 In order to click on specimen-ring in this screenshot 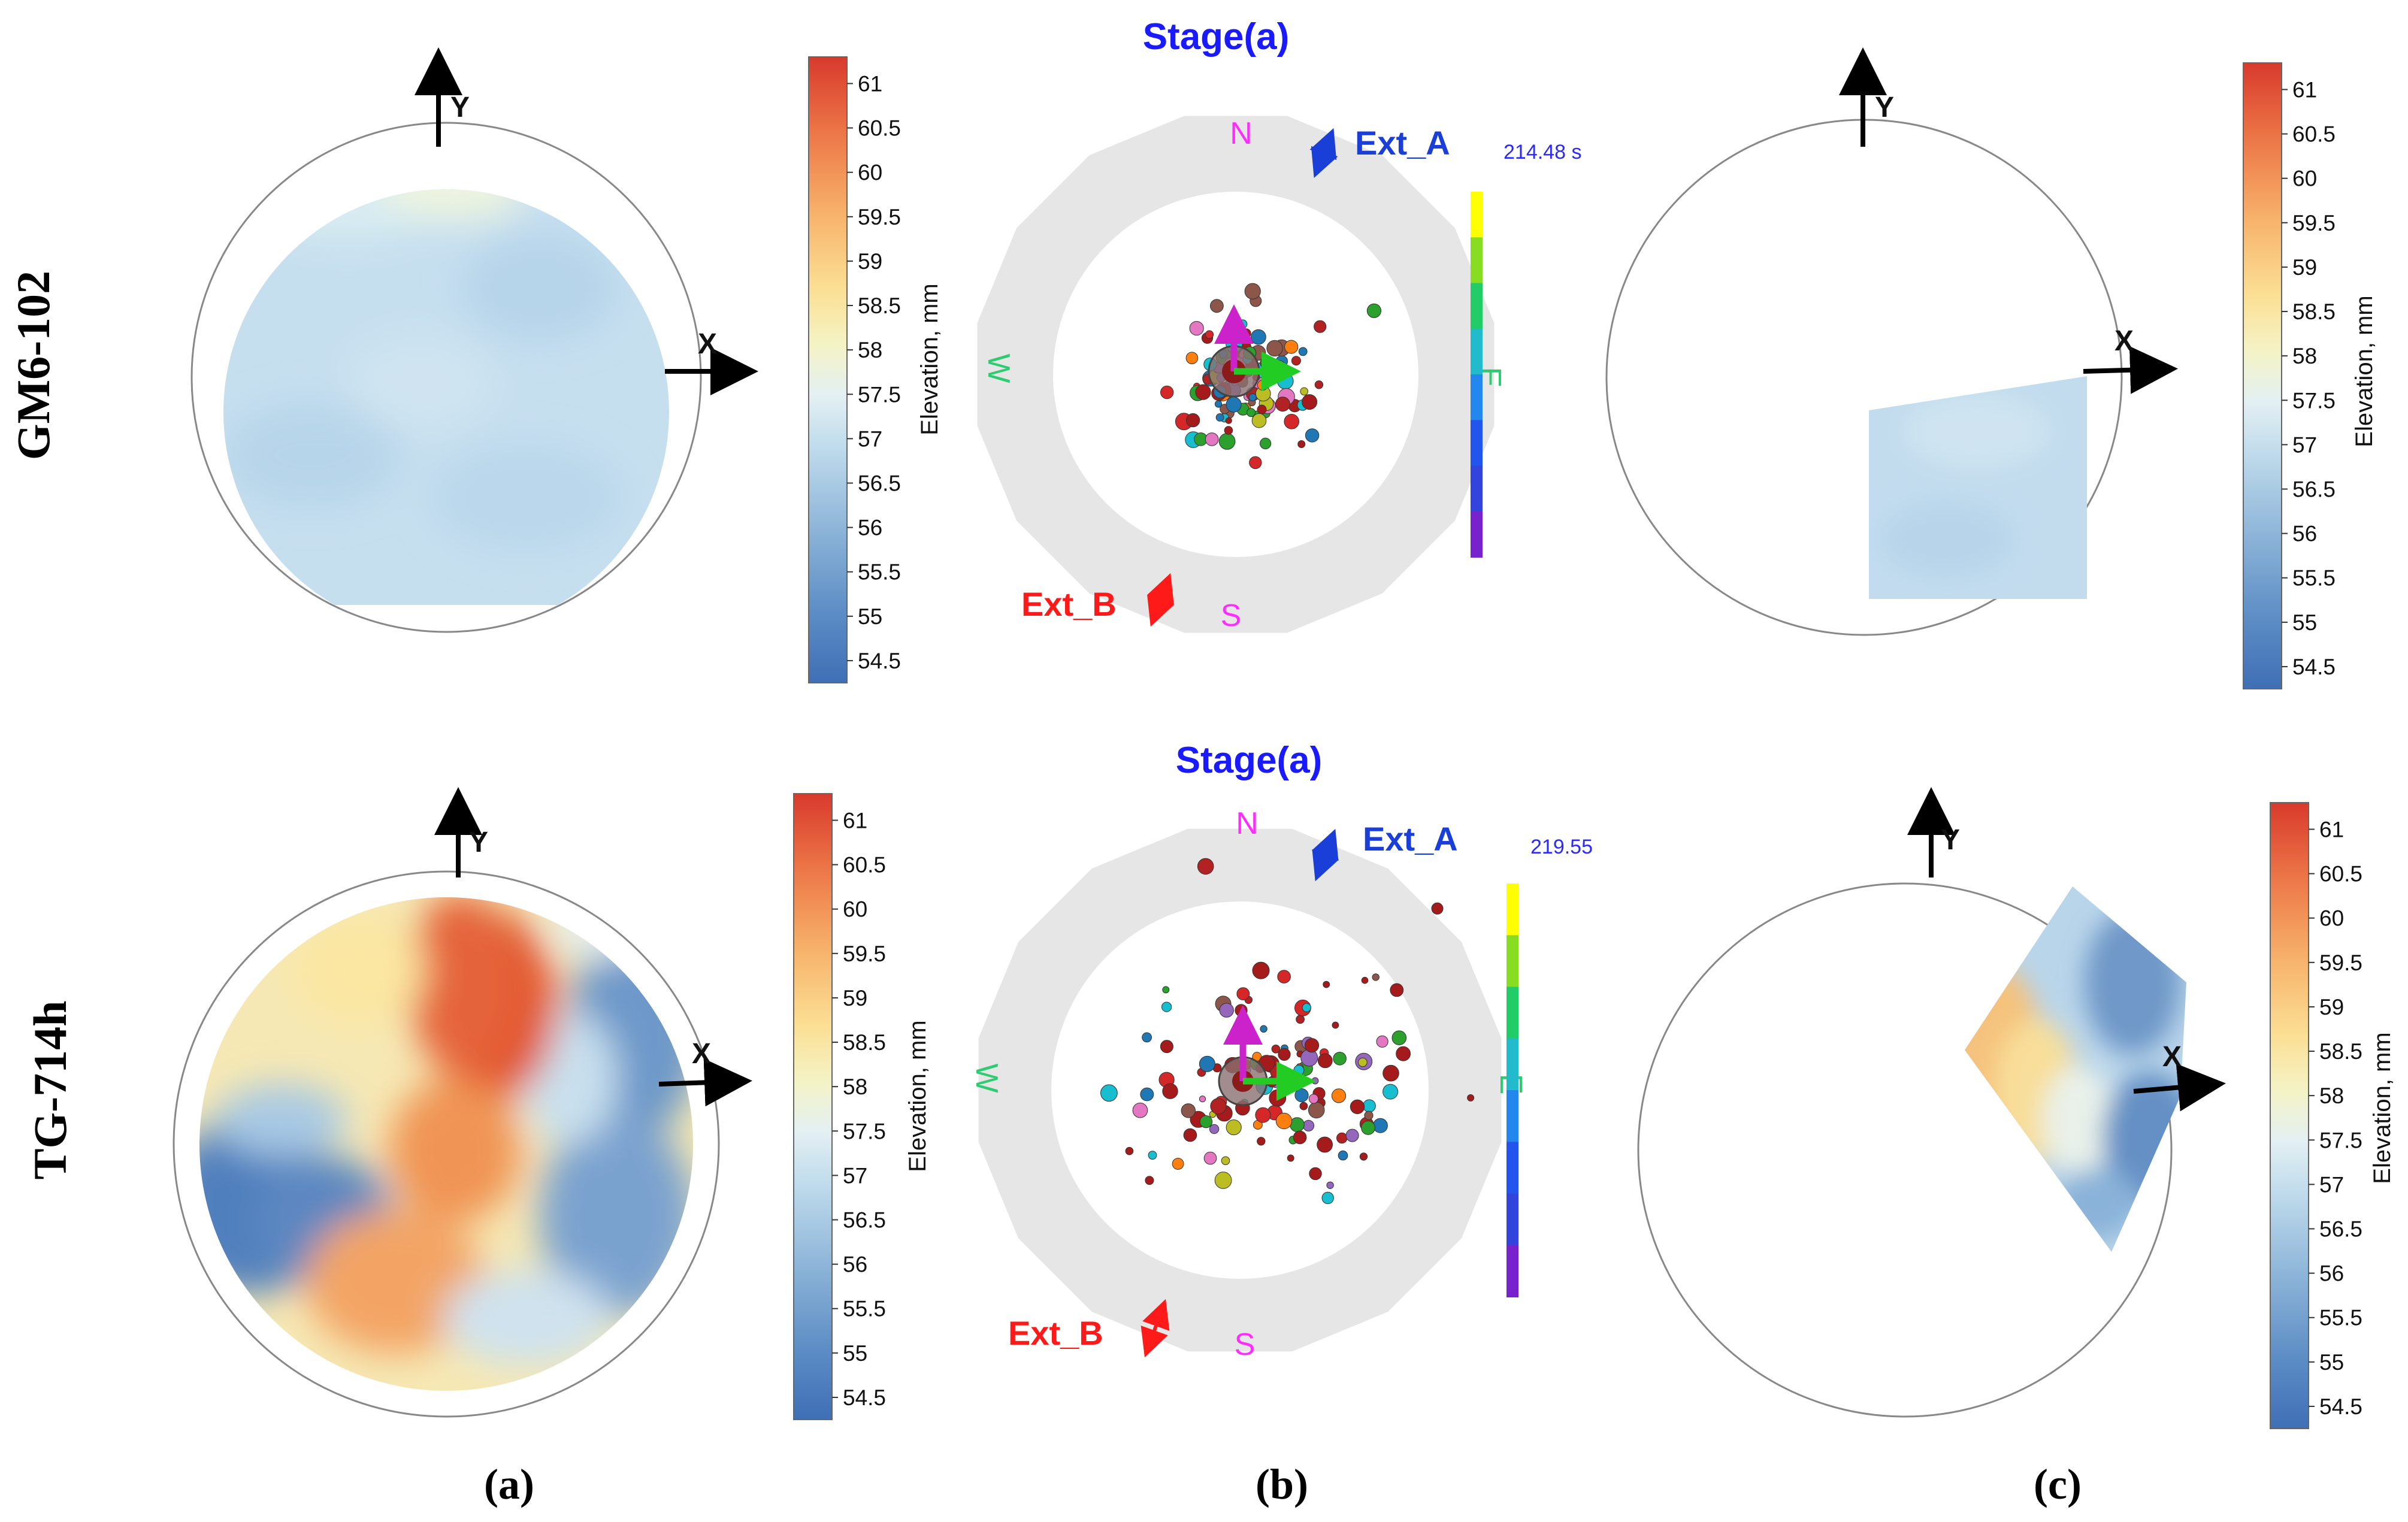, I will do `click(1236, 374)`.